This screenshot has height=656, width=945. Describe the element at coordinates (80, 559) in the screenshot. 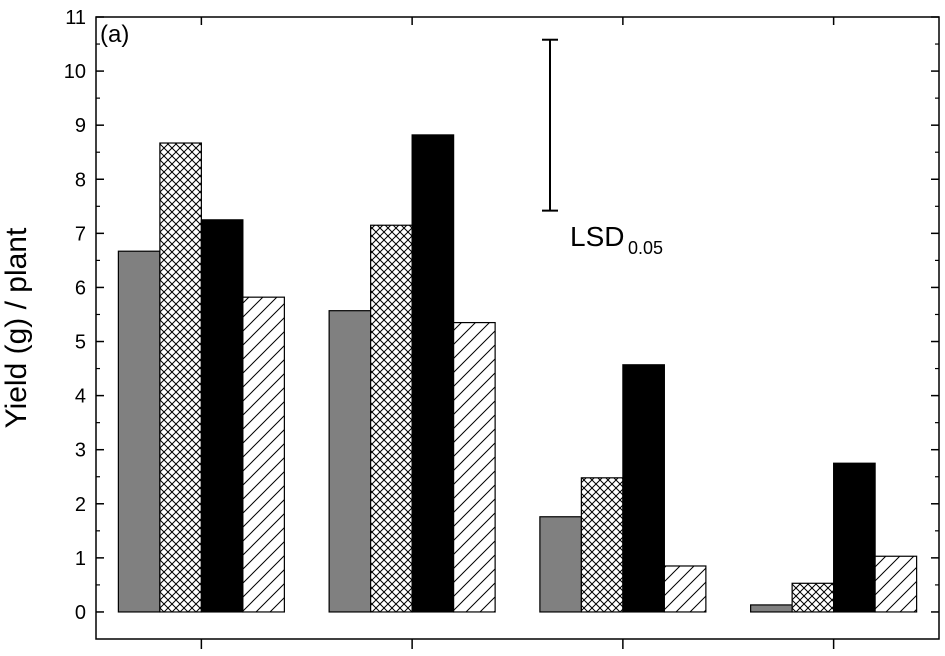

I see `y-tick-label: 1` at that location.